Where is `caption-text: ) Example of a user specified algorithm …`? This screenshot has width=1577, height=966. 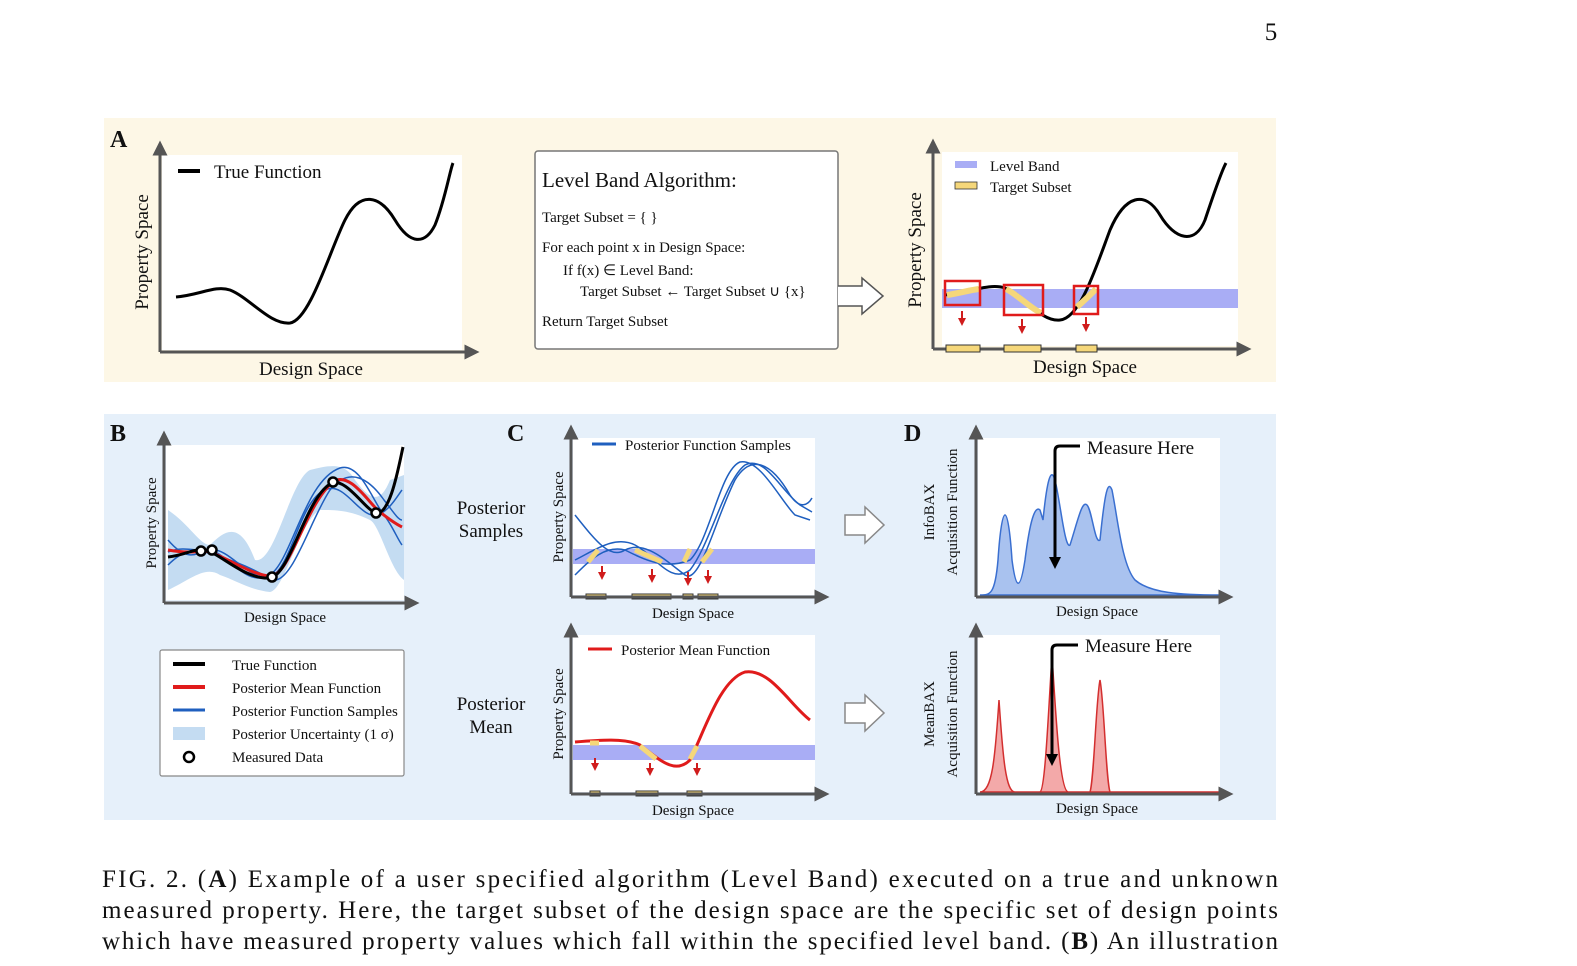
caption-text: ) Example of a user specified algorithm … is located at coordinates (754, 879).